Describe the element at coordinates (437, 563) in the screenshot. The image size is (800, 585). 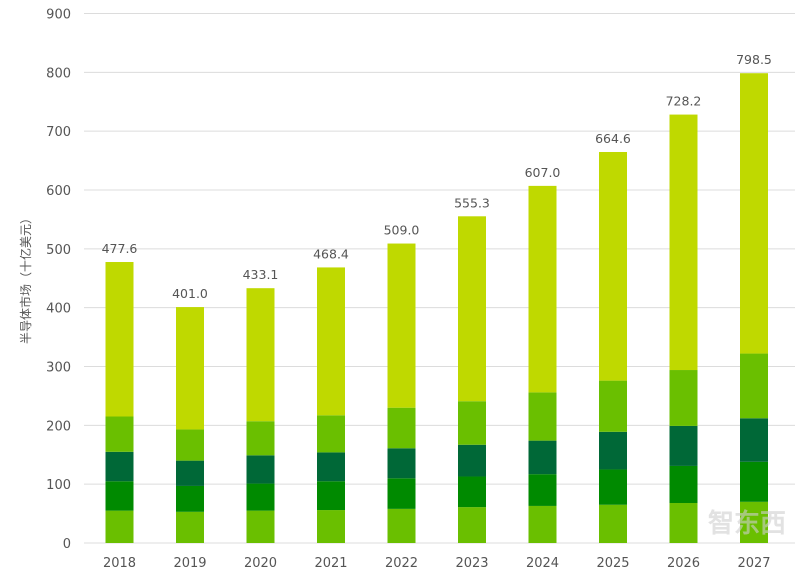
I see `x-axis-ticks: 2018 2019 2020 2021 2022 2023 2024 2025 2026 2027` at that location.